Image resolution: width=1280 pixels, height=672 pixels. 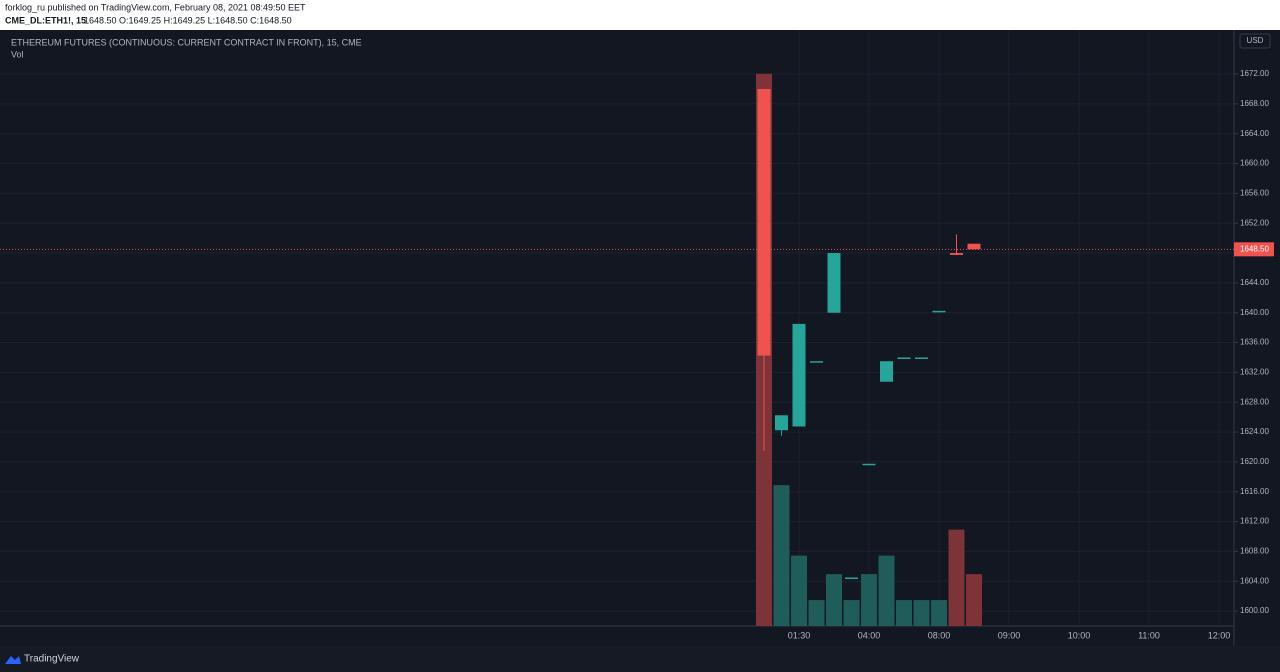 What do you see at coordinates (1219, 635) in the screenshot?
I see `x-tick-label: 12:00` at bounding box center [1219, 635].